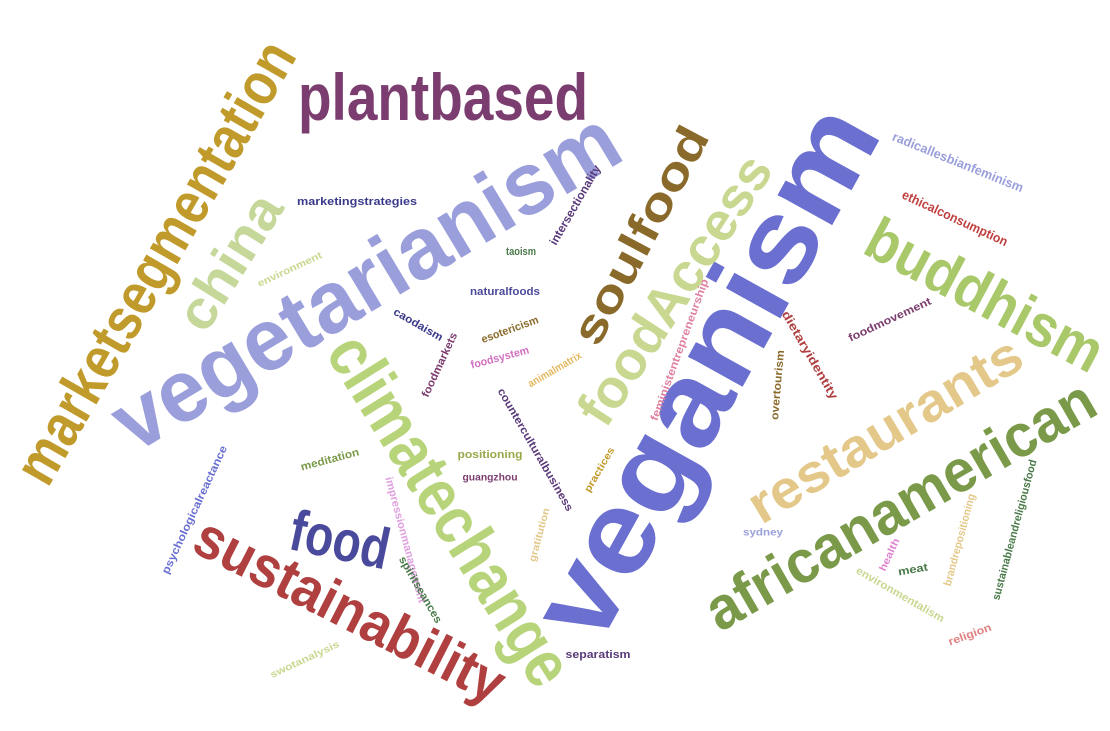  Describe the element at coordinates (598, 655) in the screenshot. I see `word: separatism` at that location.